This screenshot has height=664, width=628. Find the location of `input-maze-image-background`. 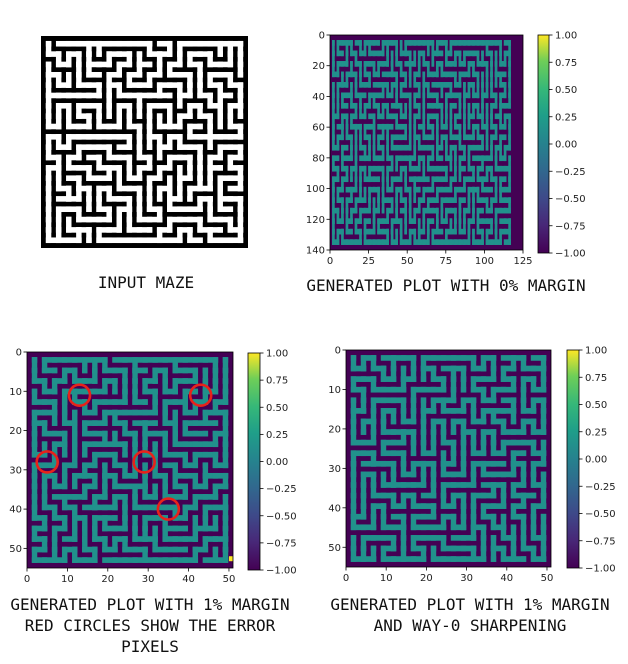

input-maze-image-background is located at coordinates (144, 142).